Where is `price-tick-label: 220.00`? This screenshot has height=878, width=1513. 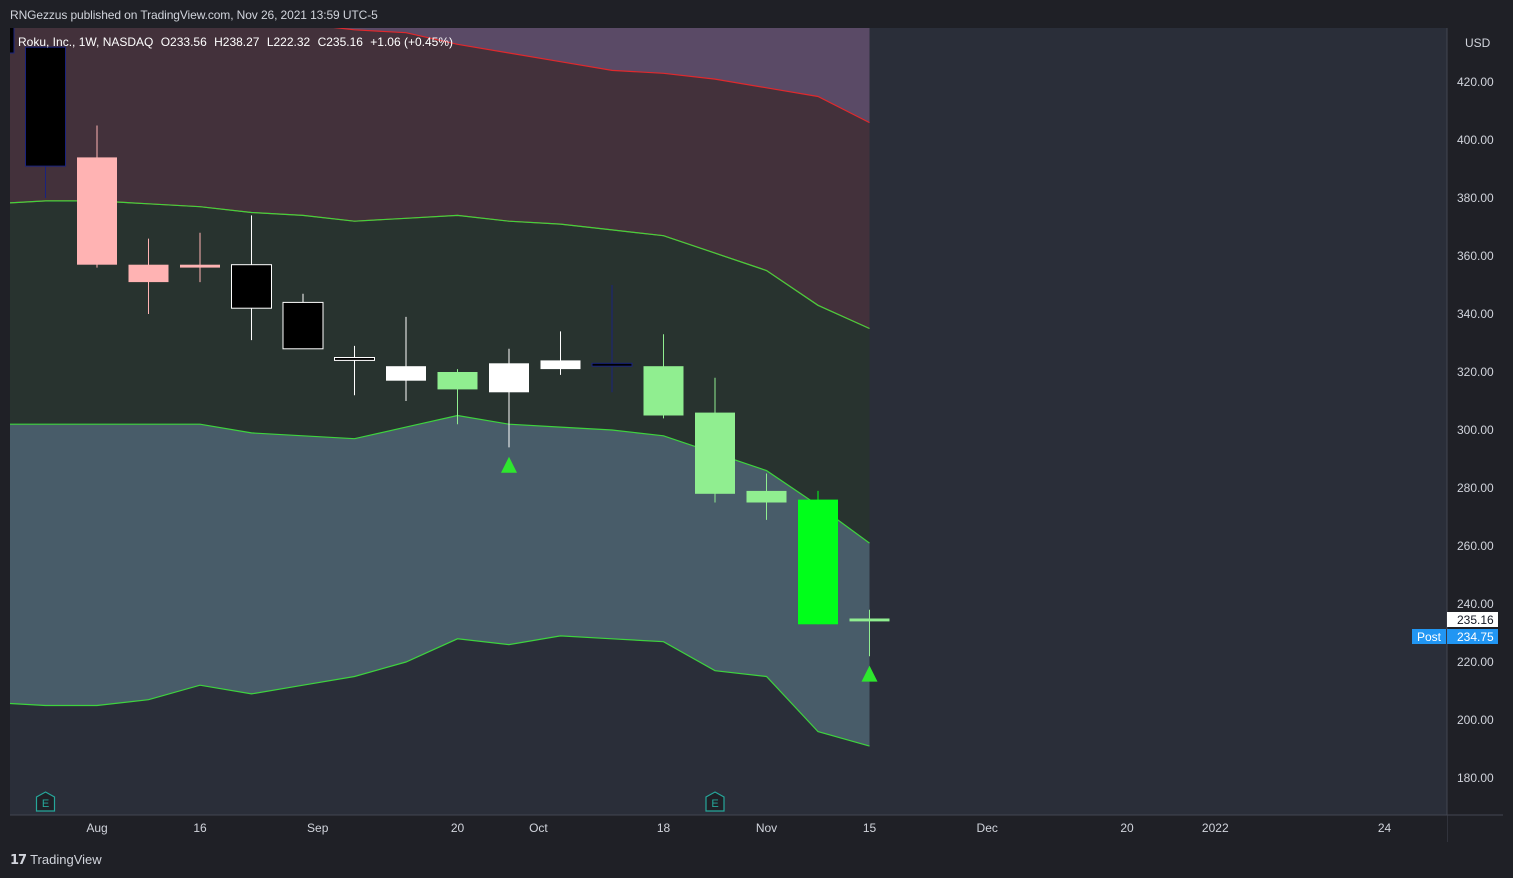
price-tick-label: 220.00 is located at coordinates (1475, 662).